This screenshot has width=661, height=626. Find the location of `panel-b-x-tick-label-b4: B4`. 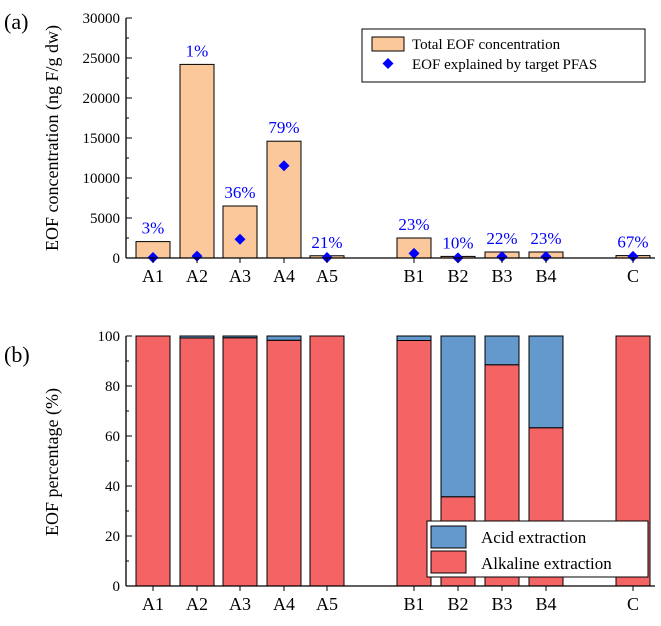

panel-b-x-tick-label-b4: B4 is located at coordinates (545, 604).